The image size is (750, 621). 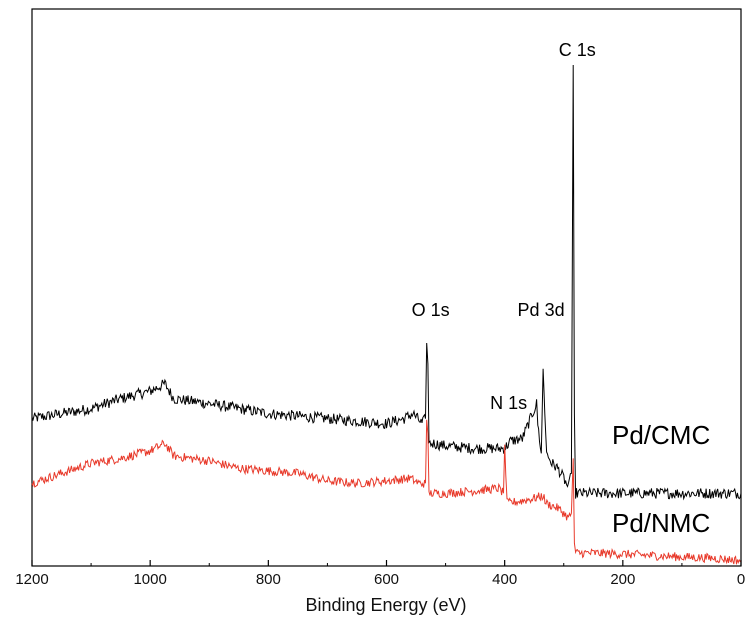 I want to click on annotation-layer: C 1s O 1s Pd 3d N 1s, so click(x=504, y=226).